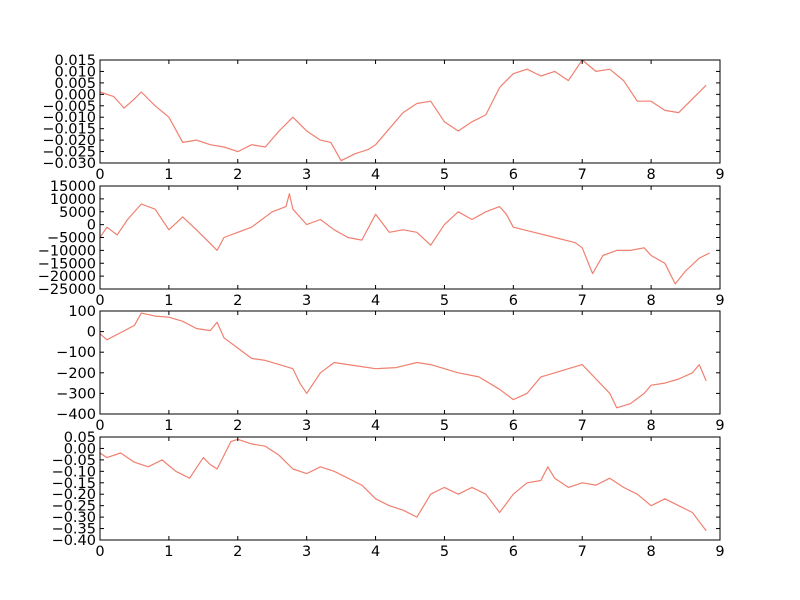 This screenshot has width=800, height=600. What do you see at coordinates (513, 552) in the screenshot?
I see `subplot-4-x-tick-label: 6` at bounding box center [513, 552].